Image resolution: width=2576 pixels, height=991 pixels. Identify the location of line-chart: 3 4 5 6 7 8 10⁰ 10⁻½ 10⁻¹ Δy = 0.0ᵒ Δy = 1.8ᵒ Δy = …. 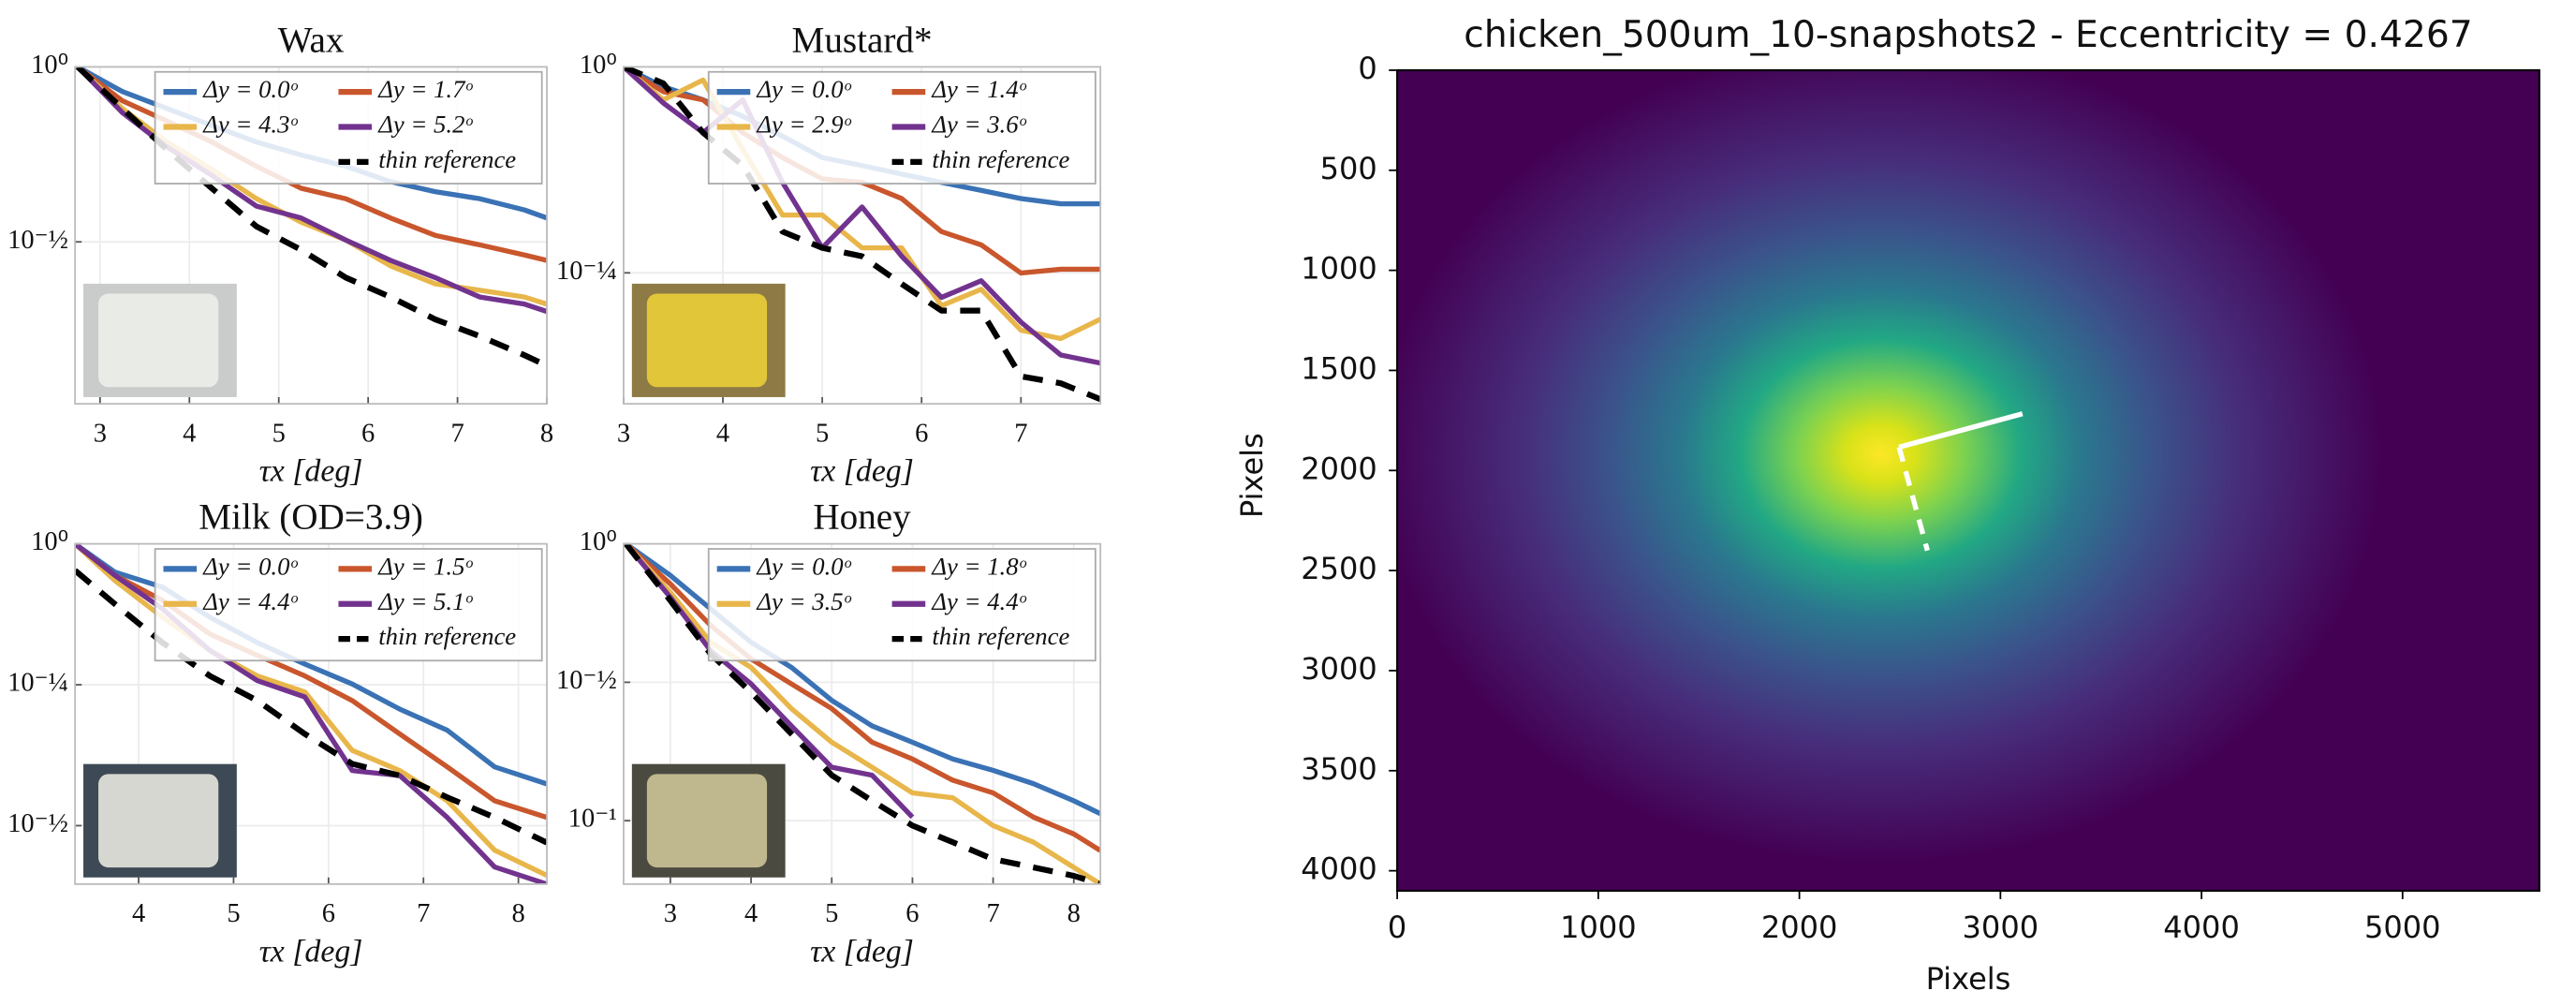
(829, 733).